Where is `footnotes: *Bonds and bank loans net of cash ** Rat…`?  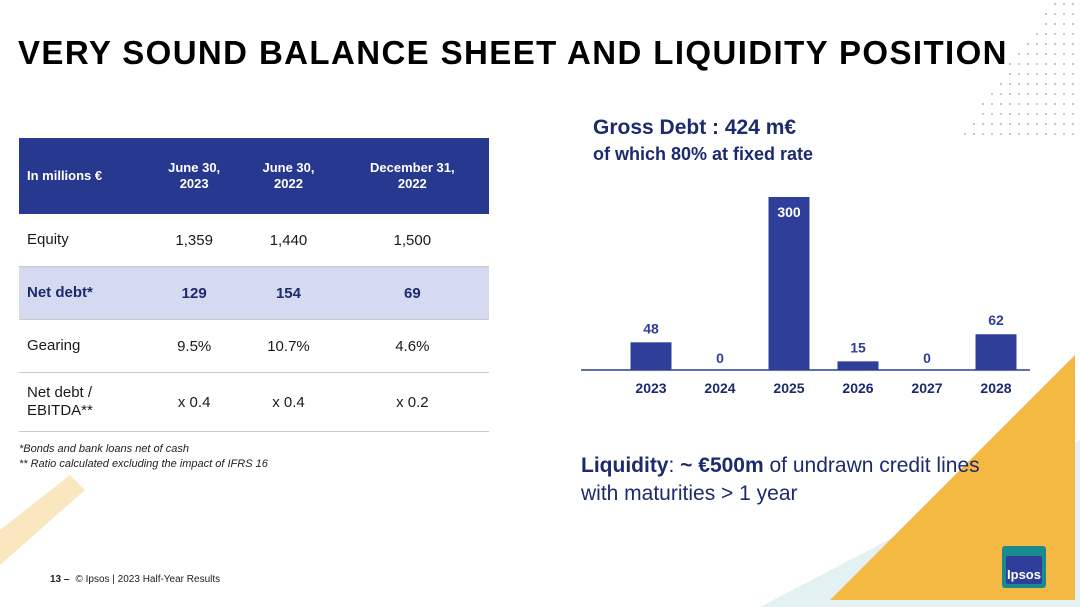
footnotes: *Bonds and bank loans net of cash ** Rat… is located at coordinates (143, 457).